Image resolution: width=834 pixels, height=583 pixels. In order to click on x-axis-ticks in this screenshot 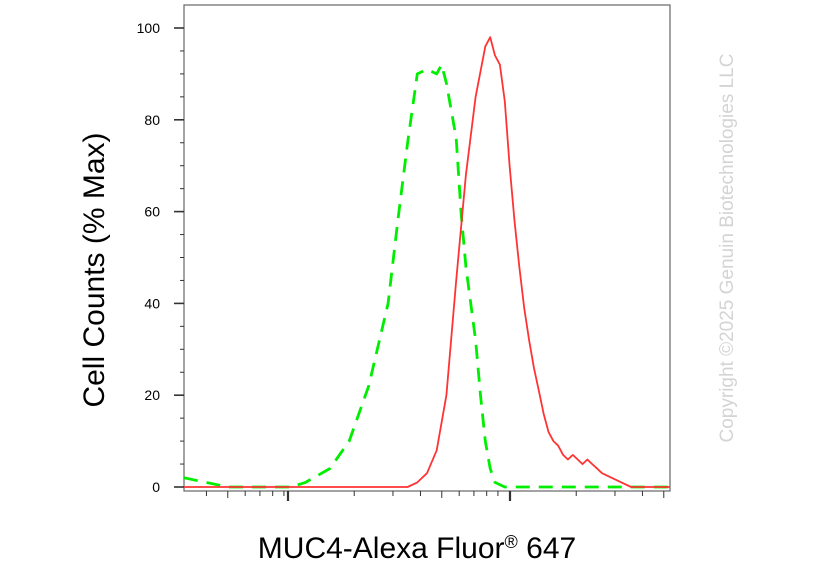, I will do `click(435, 496)`.